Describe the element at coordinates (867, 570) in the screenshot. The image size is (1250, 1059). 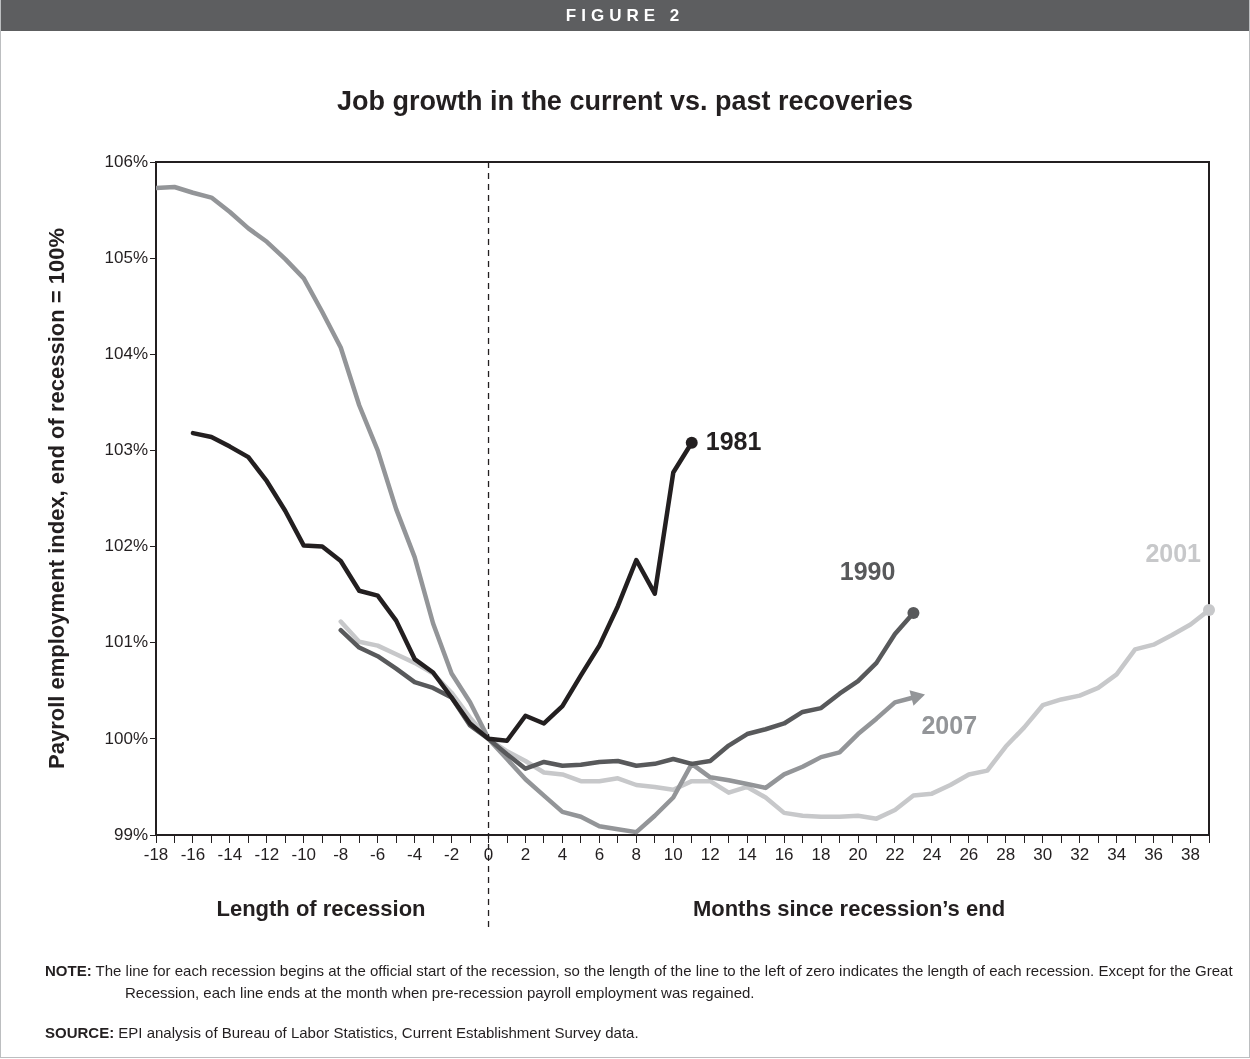
I see `series-label: 1990` at that location.